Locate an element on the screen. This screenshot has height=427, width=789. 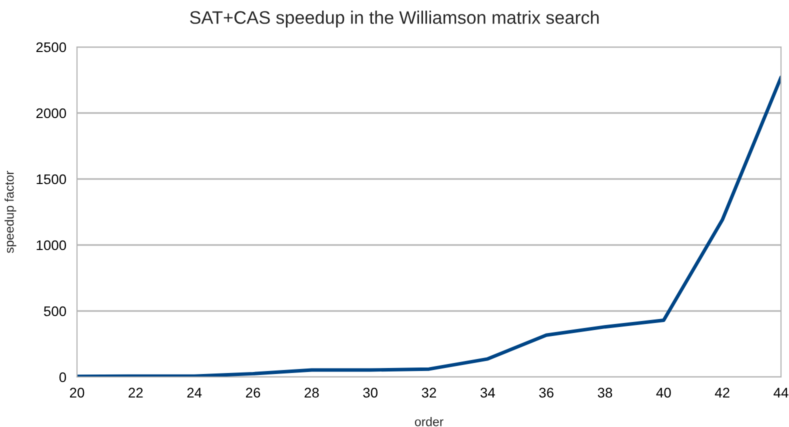
x-tick-label: 38 is located at coordinates (605, 393).